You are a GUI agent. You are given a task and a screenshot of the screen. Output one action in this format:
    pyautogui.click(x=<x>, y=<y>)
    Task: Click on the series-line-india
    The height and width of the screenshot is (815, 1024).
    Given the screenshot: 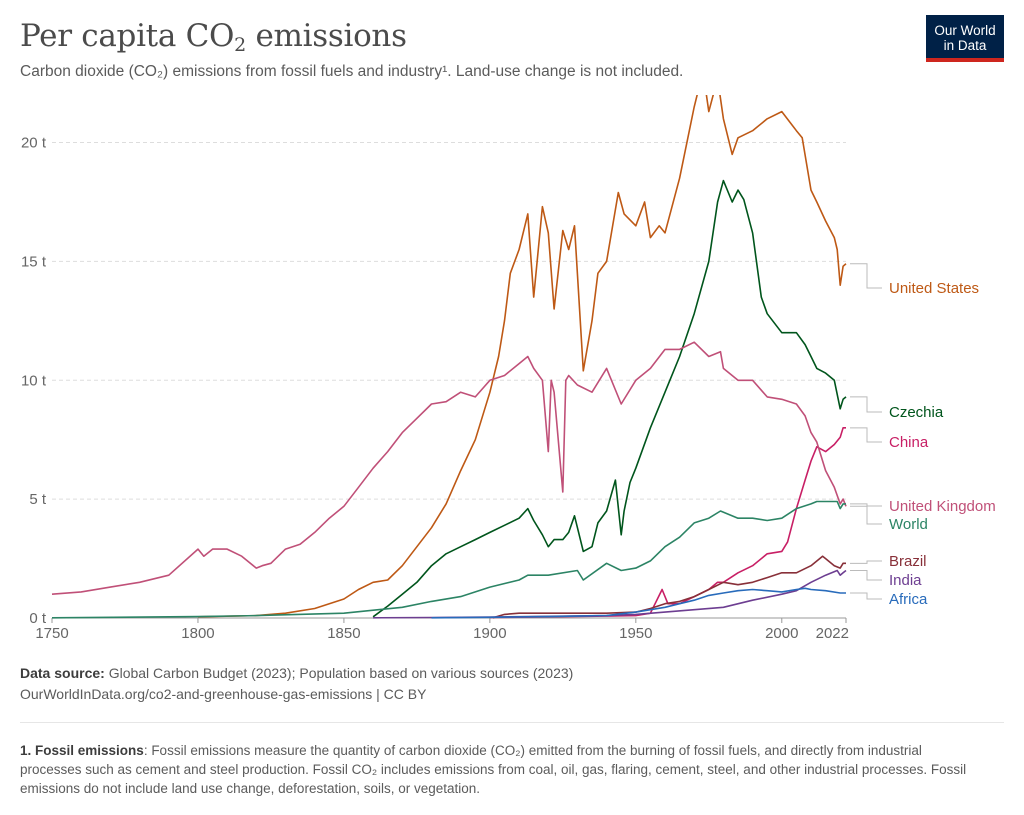 What is the action you would take?
    pyautogui.click(x=610, y=594)
    